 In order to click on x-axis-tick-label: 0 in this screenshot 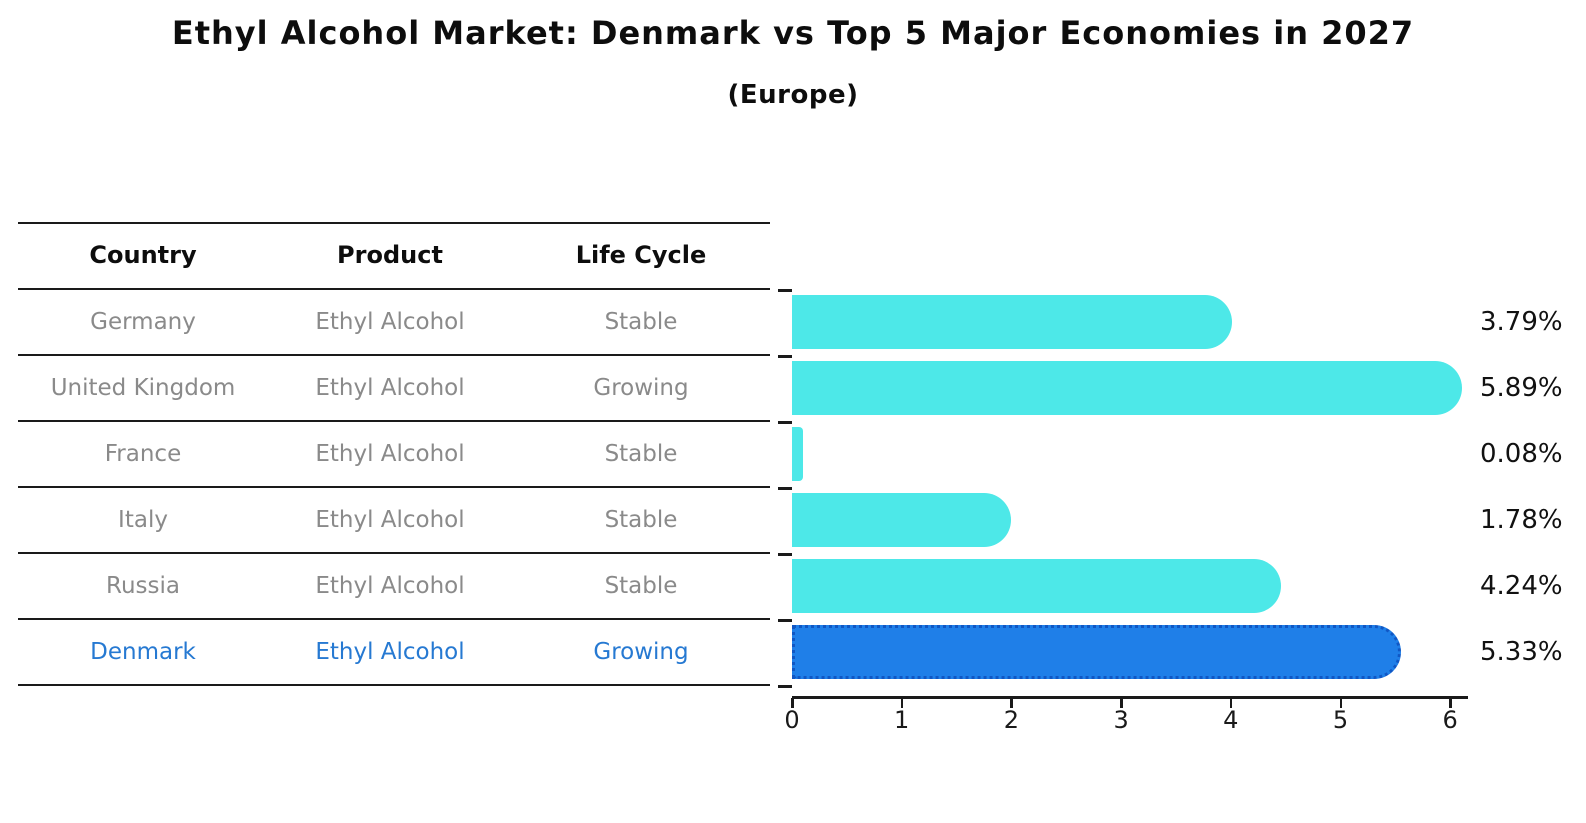, I will do `click(792, 720)`.